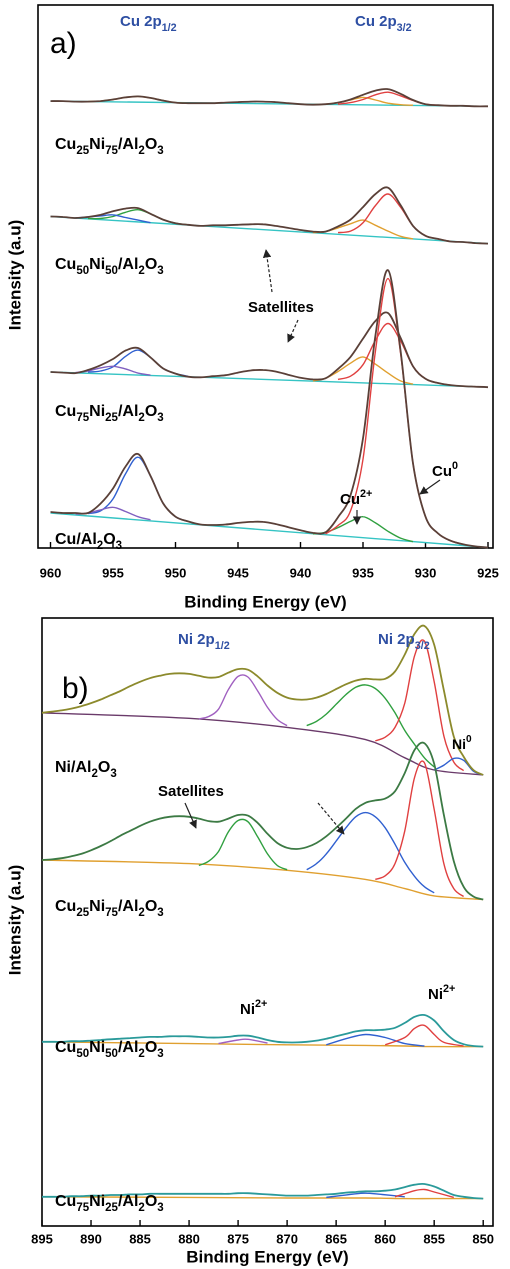 Image resolution: width=510 pixels, height=1269 pixels. What do you see at coordinates (109, 1049) in the screenshot?
I see `series-label: Cu50Ni50/Al2O3` at bounding box center [109, 1049].